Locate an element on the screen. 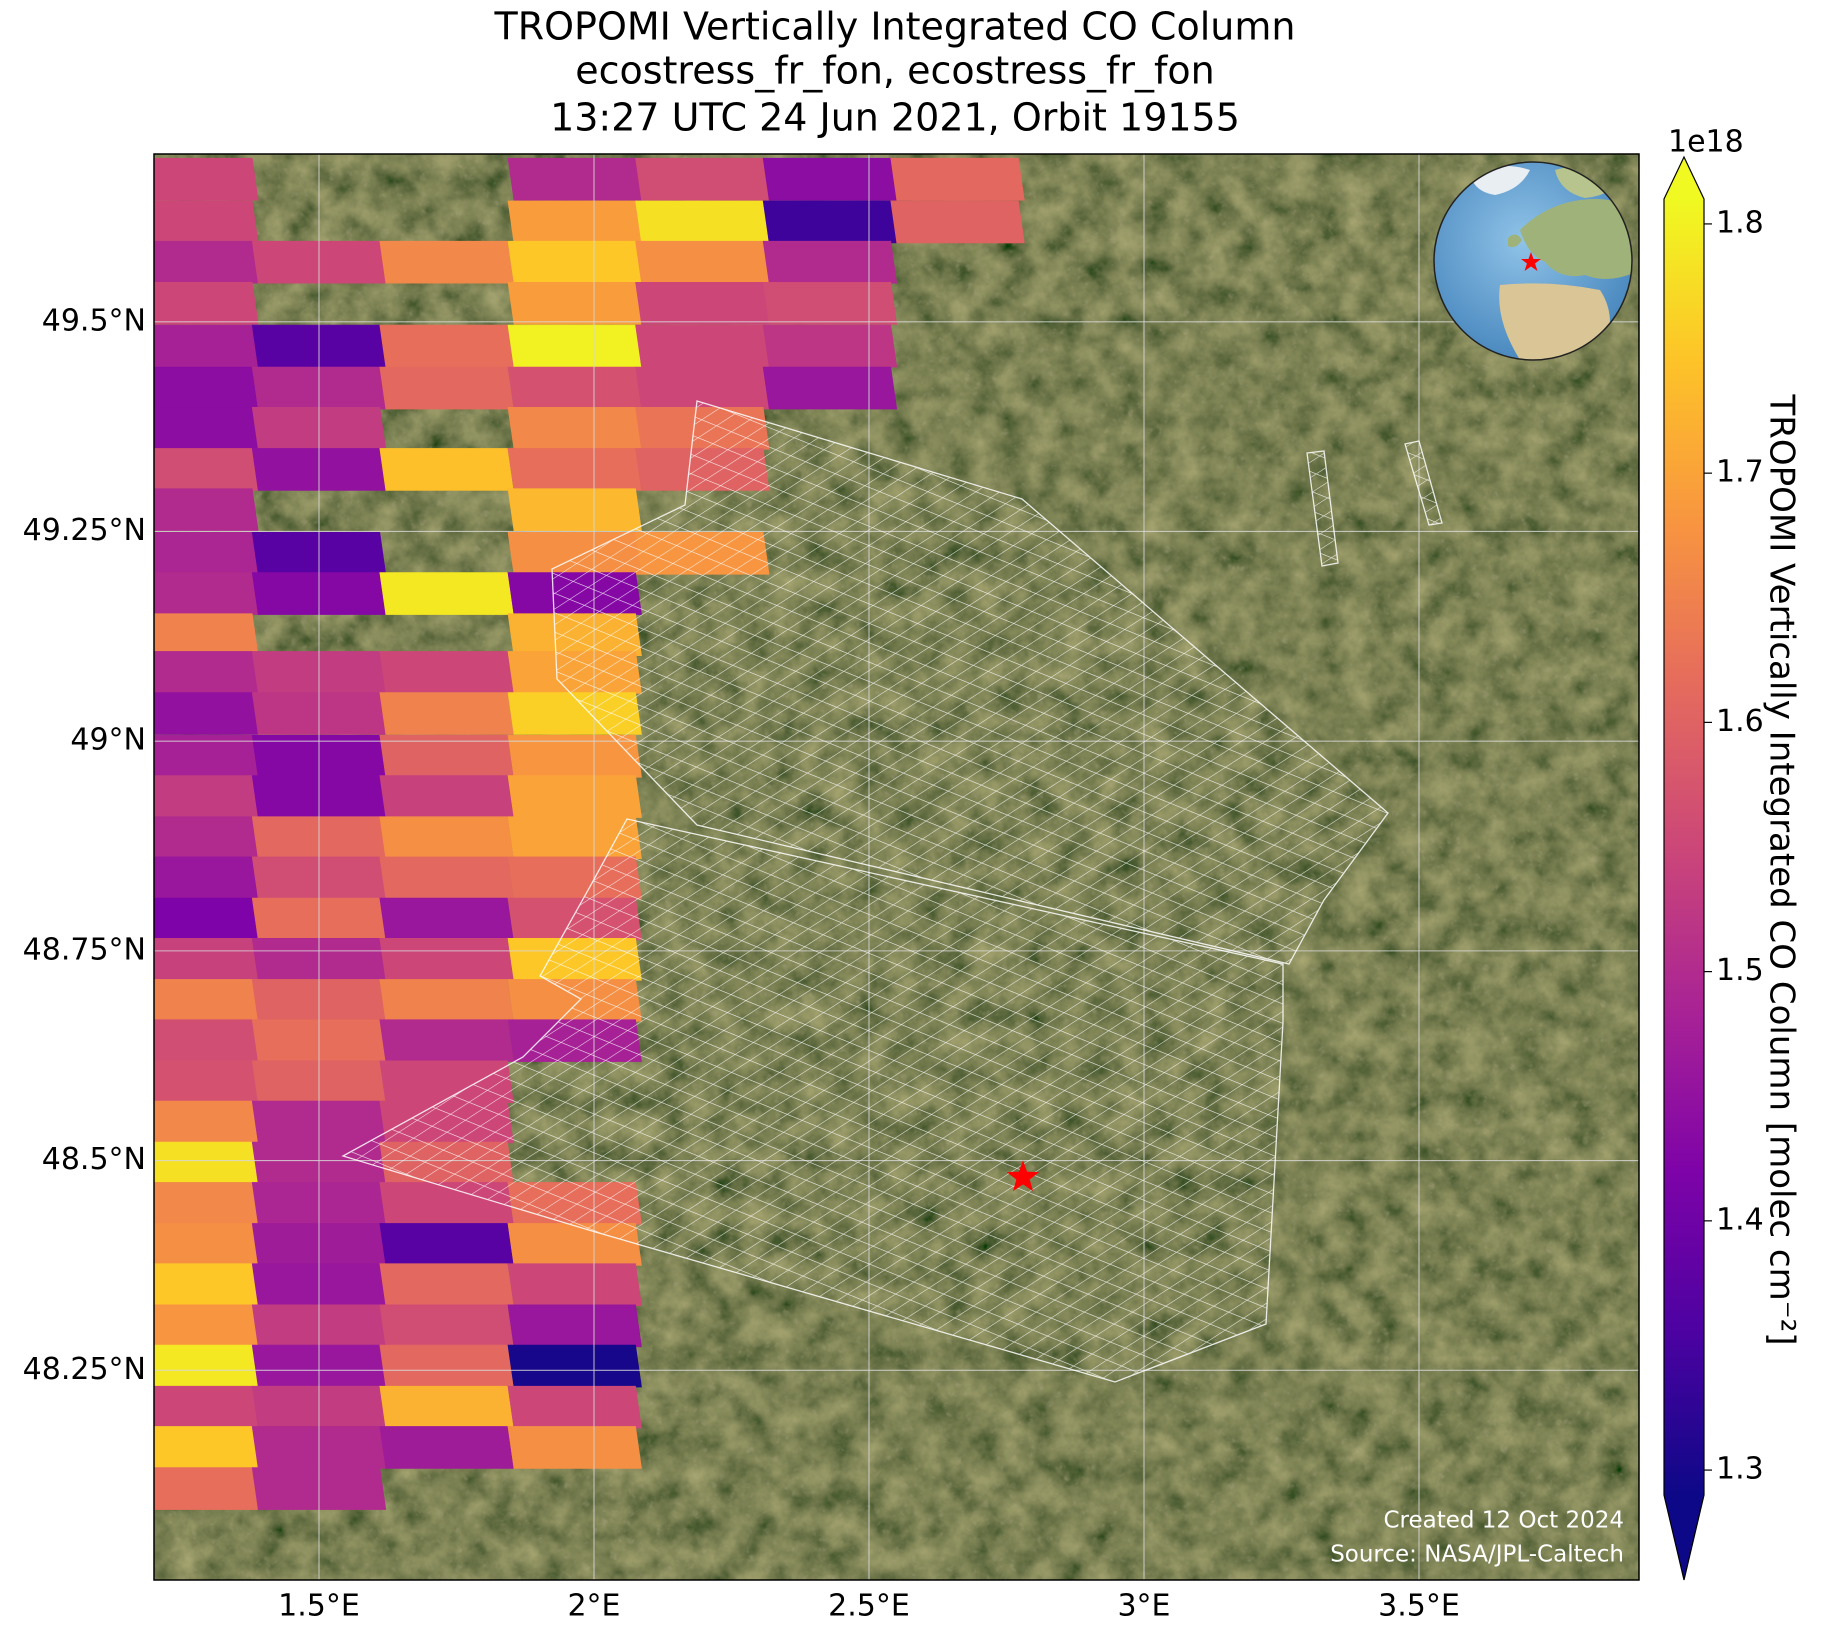 The height and width of the screenshot is (1627, 1821). x-tick-label: 2°E is located at coordinates (593, 1606).